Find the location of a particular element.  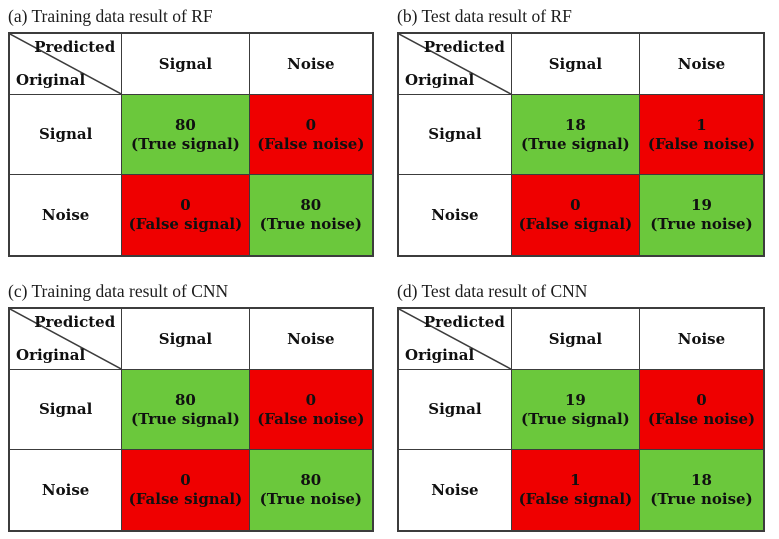

matrix-cell-true-signal: 19 (True signal) is located at coordinates (575, 410).